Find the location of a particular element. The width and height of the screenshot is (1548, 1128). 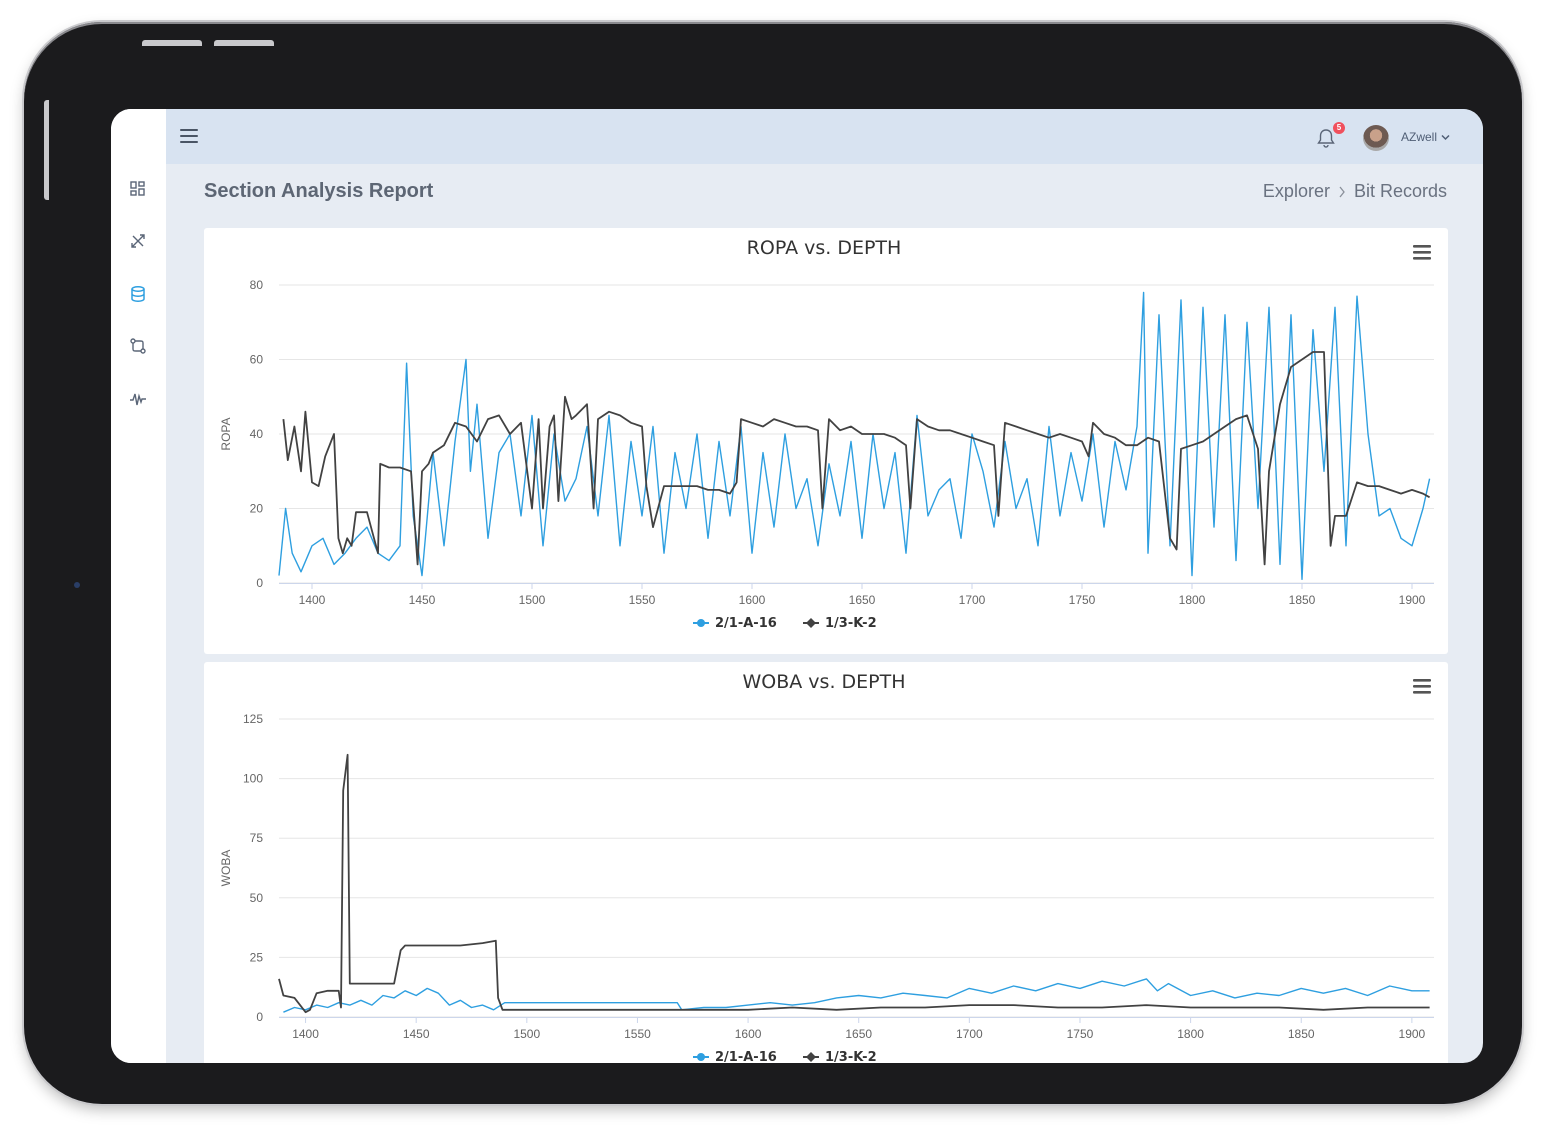

y-tick-label: 25 is located at coordinates (257, 957).